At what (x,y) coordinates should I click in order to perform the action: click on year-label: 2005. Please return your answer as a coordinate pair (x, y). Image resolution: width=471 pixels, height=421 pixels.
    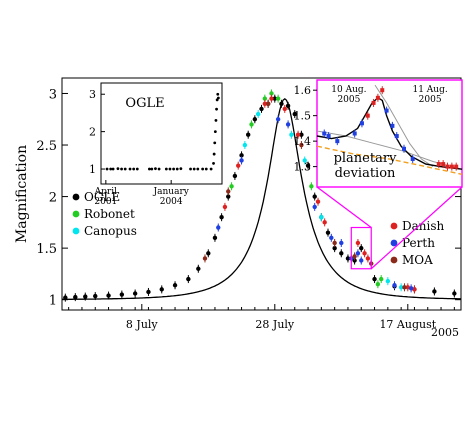
    Looking at the image, I should click on (445, 332).